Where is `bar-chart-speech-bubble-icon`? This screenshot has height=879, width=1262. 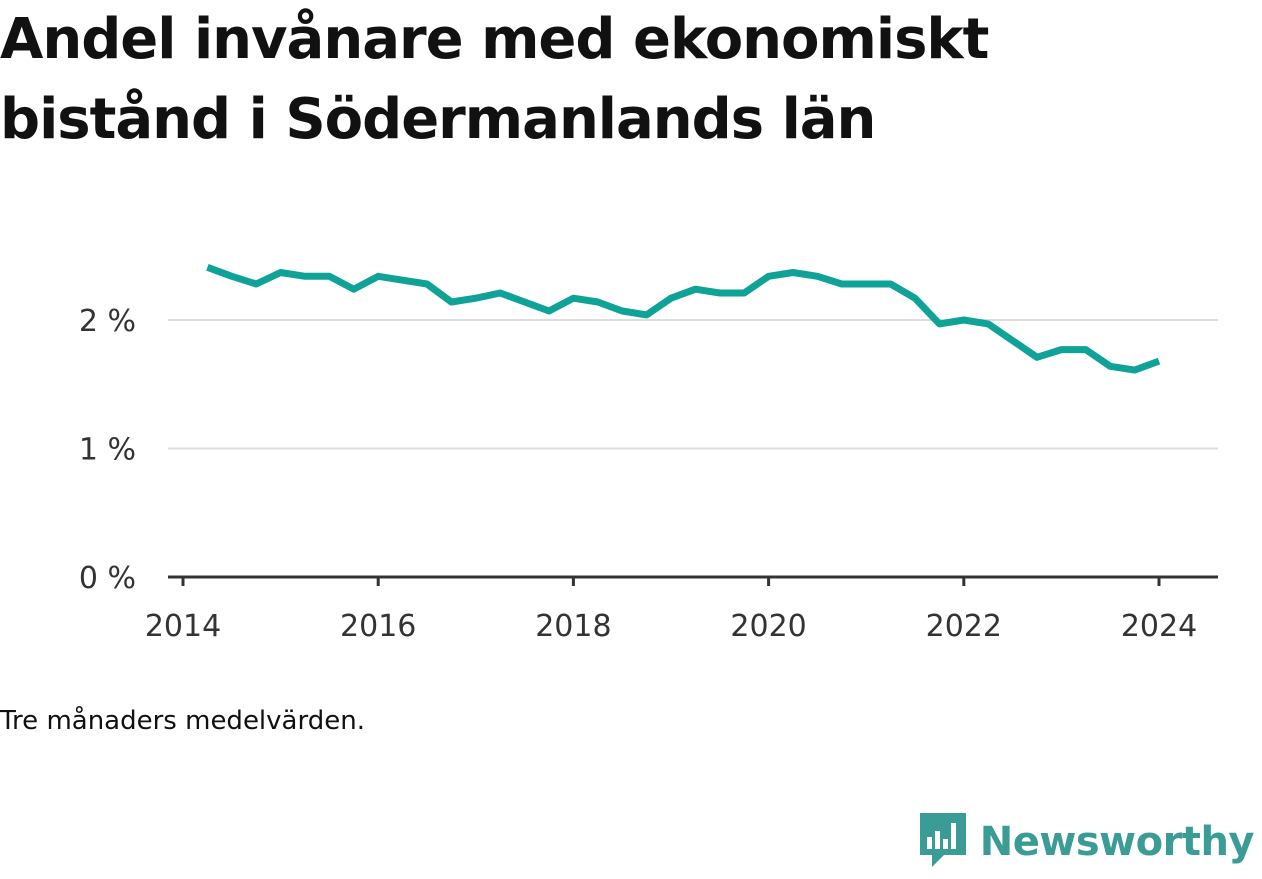 bar-chart-speech-bubble-icon is located at coordinates (943, 842).